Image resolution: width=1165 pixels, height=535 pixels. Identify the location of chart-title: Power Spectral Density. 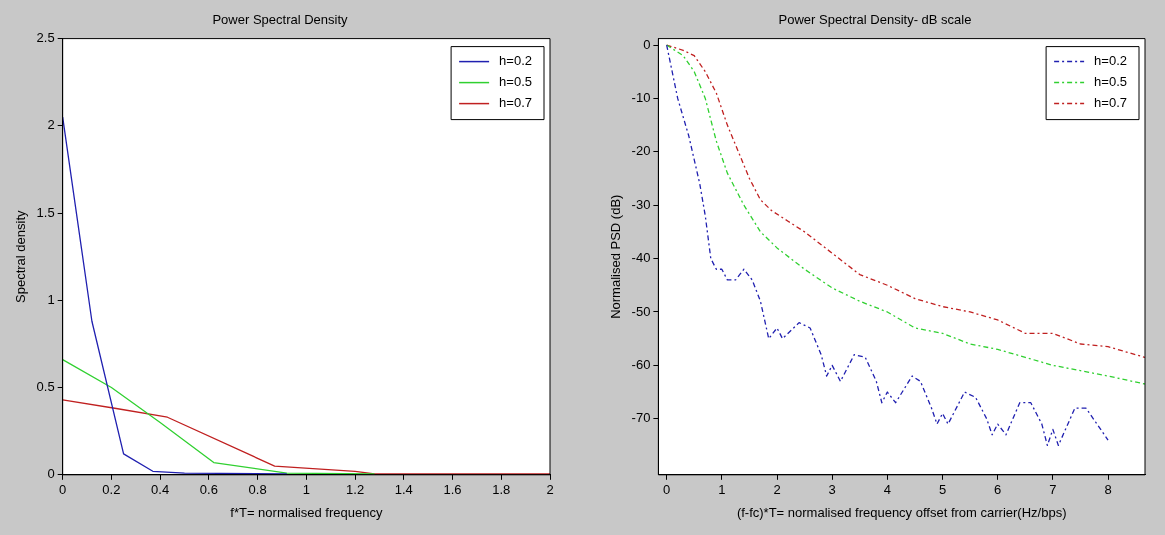
(280, 20).